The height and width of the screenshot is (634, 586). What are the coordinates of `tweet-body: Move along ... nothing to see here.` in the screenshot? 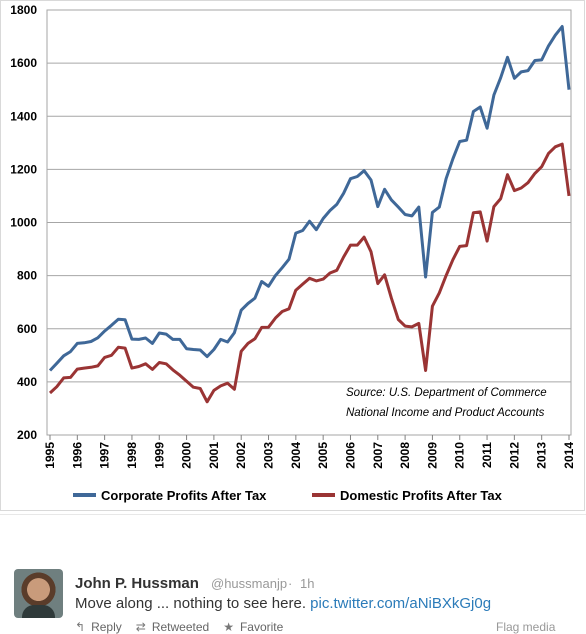 It's located at (193, 603).